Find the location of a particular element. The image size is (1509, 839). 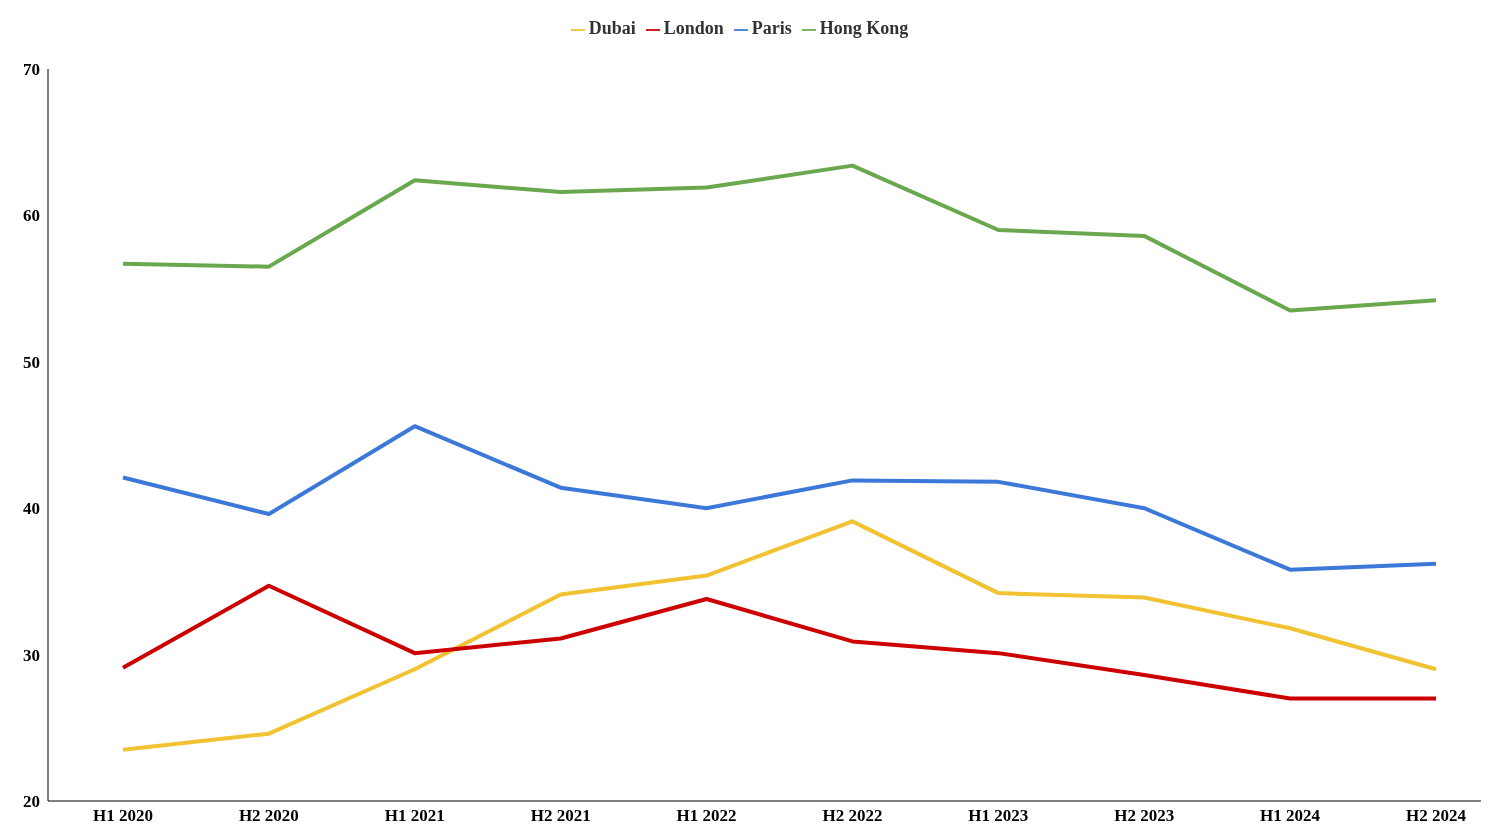

legend-label: Hong Kong is located at coordinates (864, 28).